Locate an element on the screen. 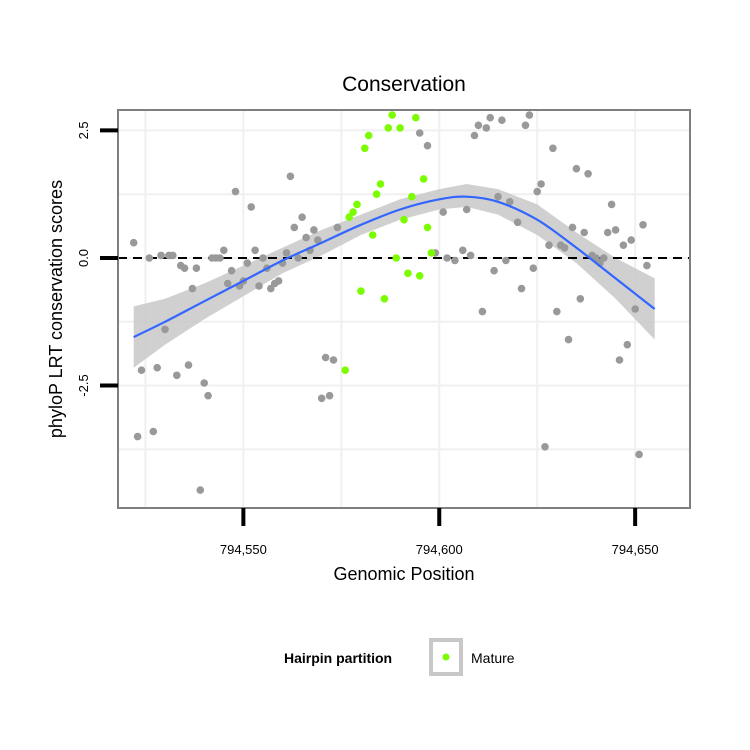  y-tick-label: -2.5 is located at coordinates (83, 385).